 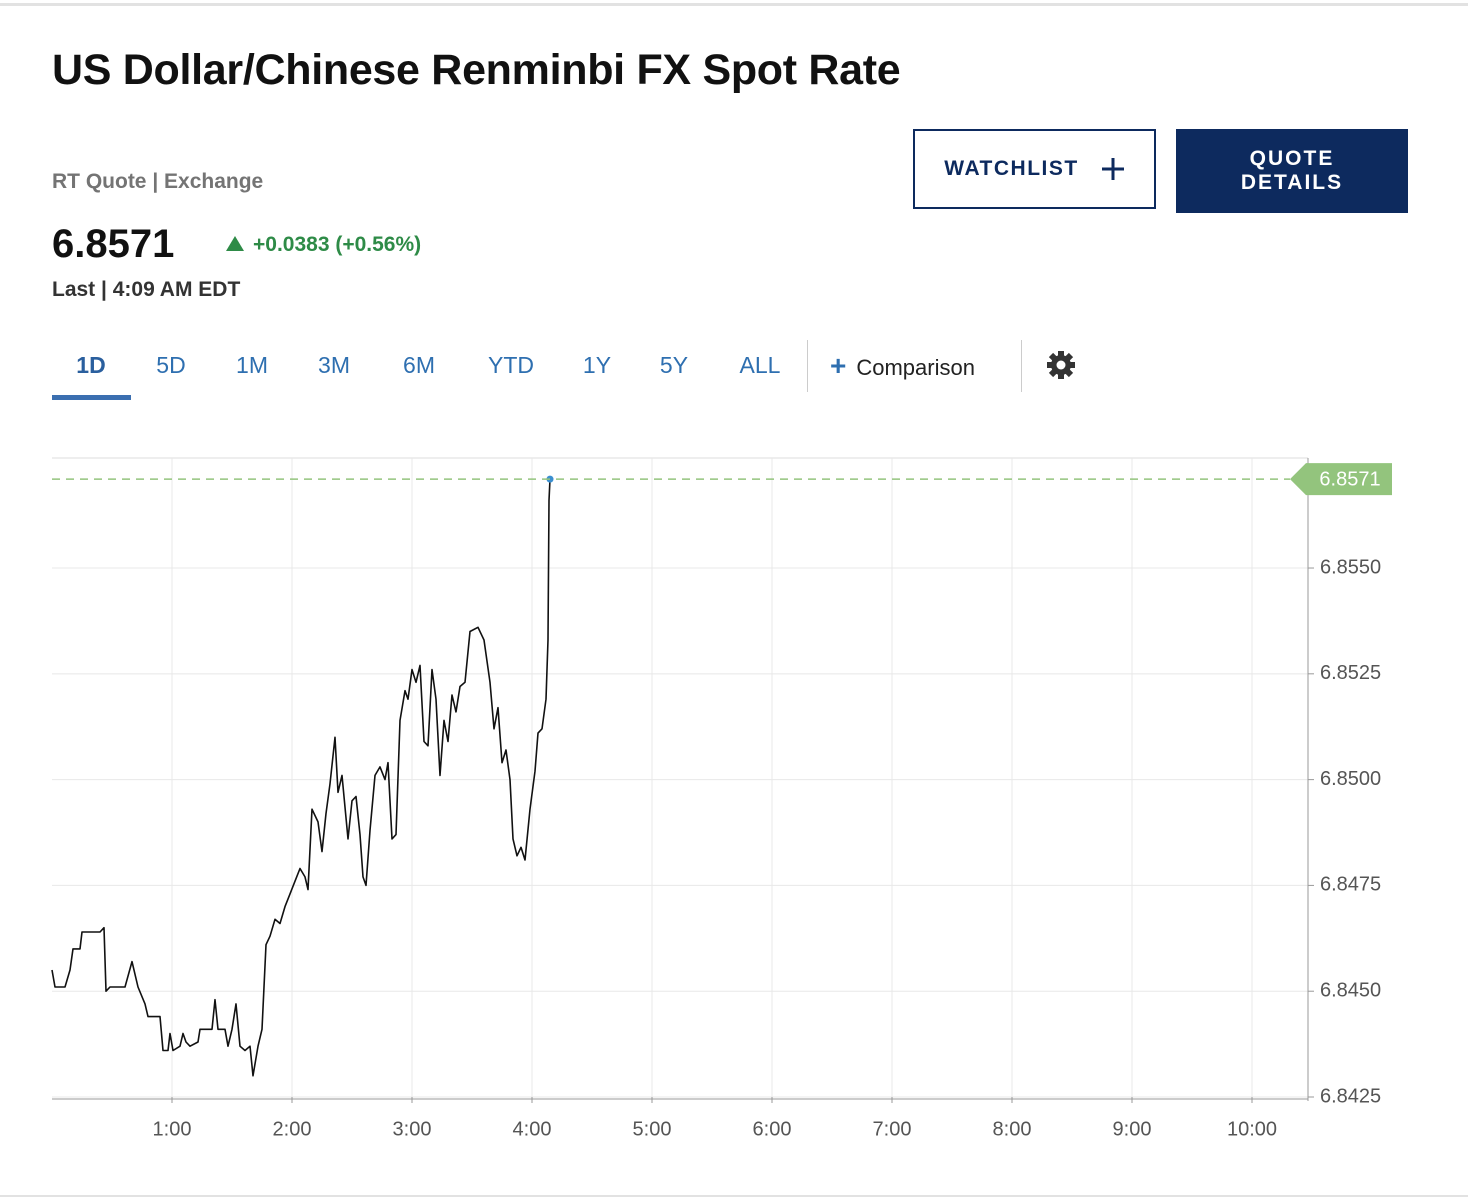 I want to click on change: +0.0383 (+0.56%), so click(x=337, y=244).